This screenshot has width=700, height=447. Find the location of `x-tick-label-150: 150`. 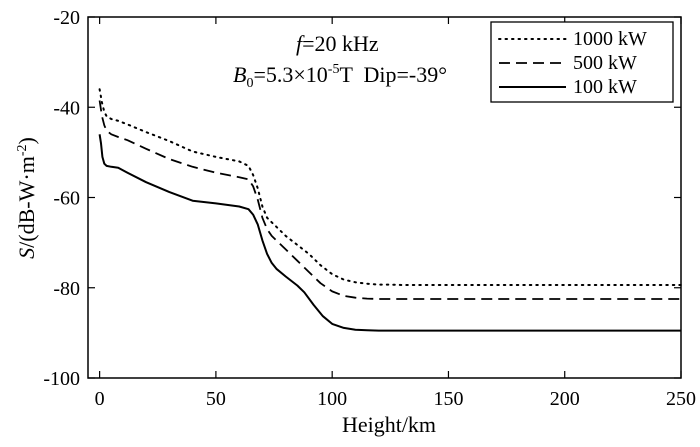

x-tick-label-150: 150 is located at coordinates (448, 399).